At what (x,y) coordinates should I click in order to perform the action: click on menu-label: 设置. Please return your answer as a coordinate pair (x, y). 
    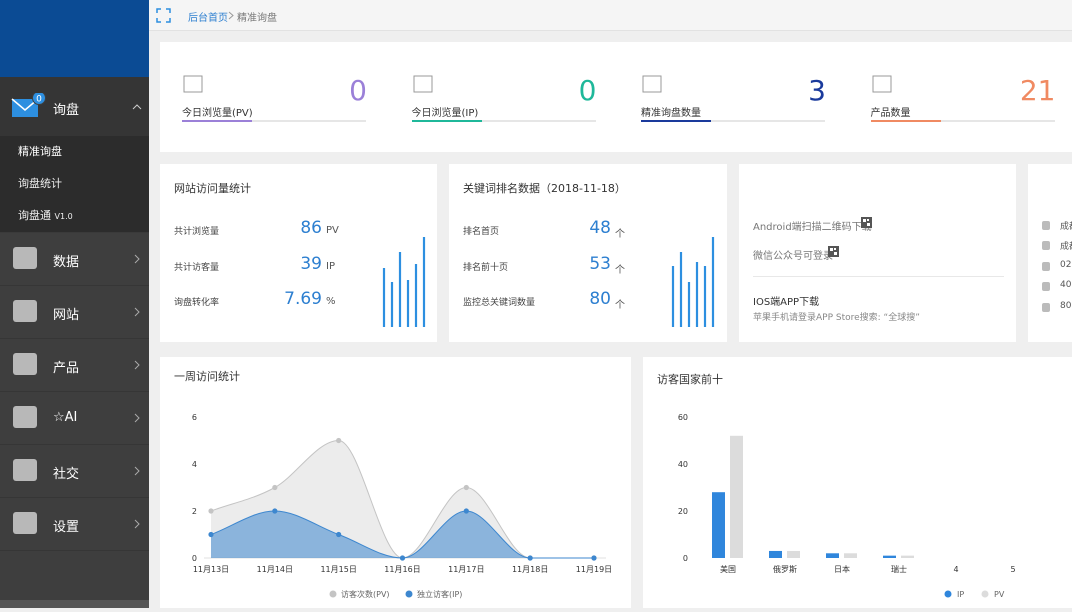
    Looking at the image, I should click on (66, 527).